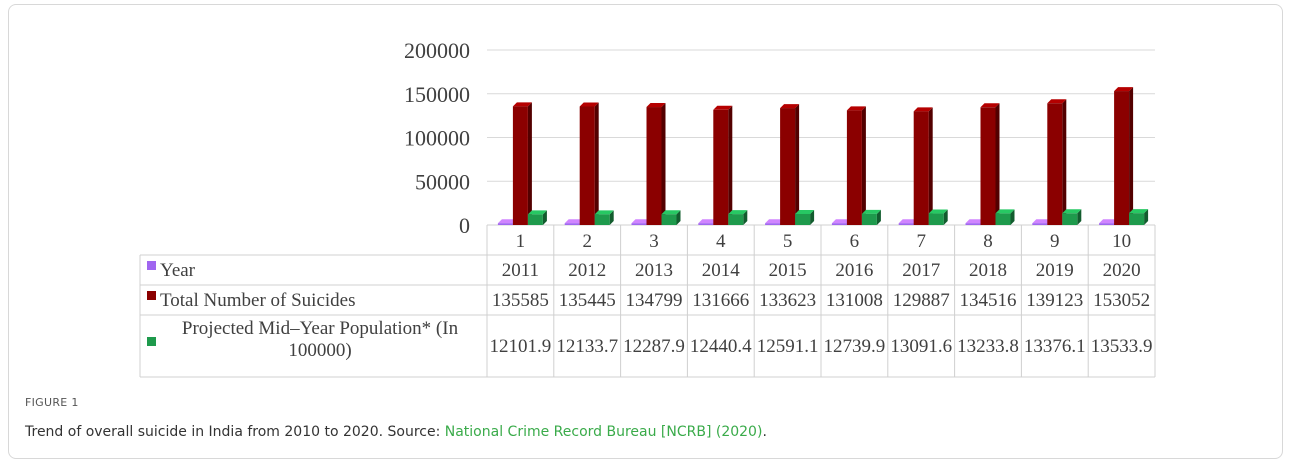 The height and width of the screenshot is (465, 1293). Describe the element at coordinates (587, 300) in the screenshot. I see `table-value: 135445` at that location.